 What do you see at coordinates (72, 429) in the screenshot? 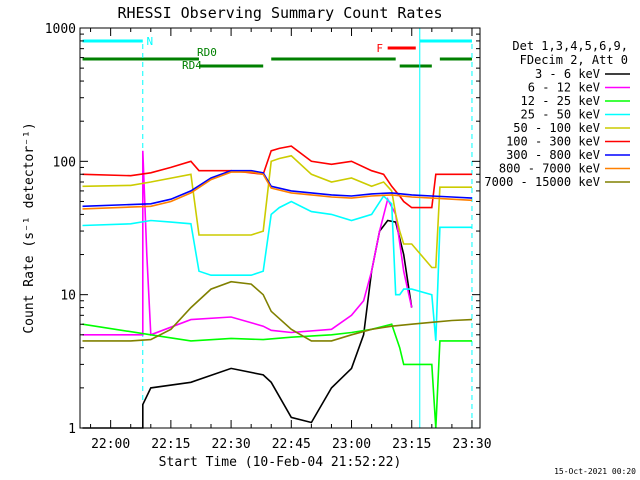
I see `y-tick-label: 1` at bounding box center [72, 429].